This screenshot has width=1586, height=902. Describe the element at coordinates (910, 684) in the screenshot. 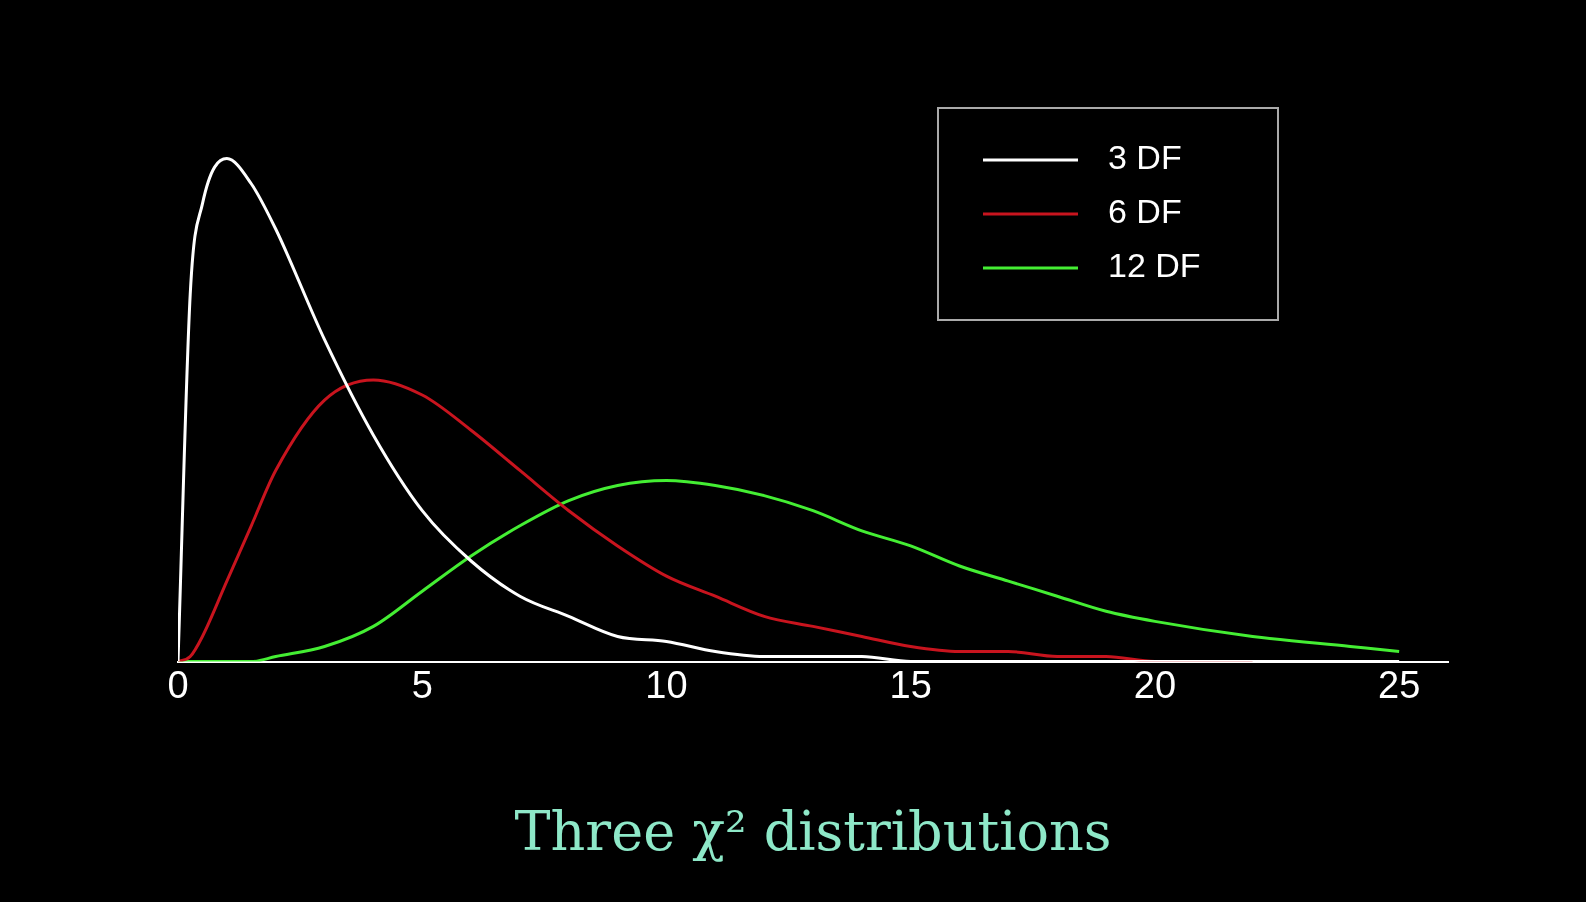

I see `x-tick-label: 15` at that location.